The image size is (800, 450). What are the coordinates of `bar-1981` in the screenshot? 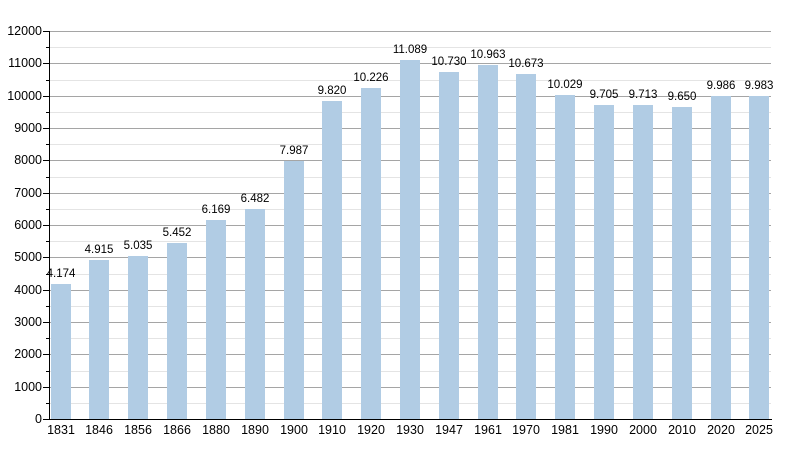 It's located at (565, 257).